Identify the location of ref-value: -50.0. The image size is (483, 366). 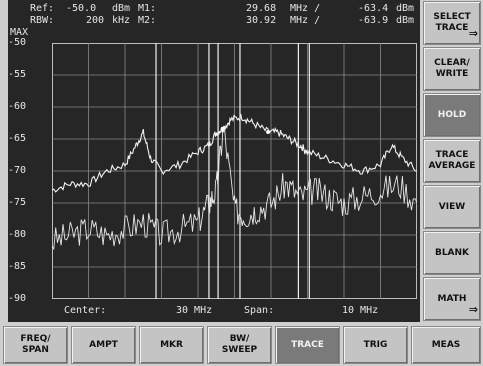
(81, 8).